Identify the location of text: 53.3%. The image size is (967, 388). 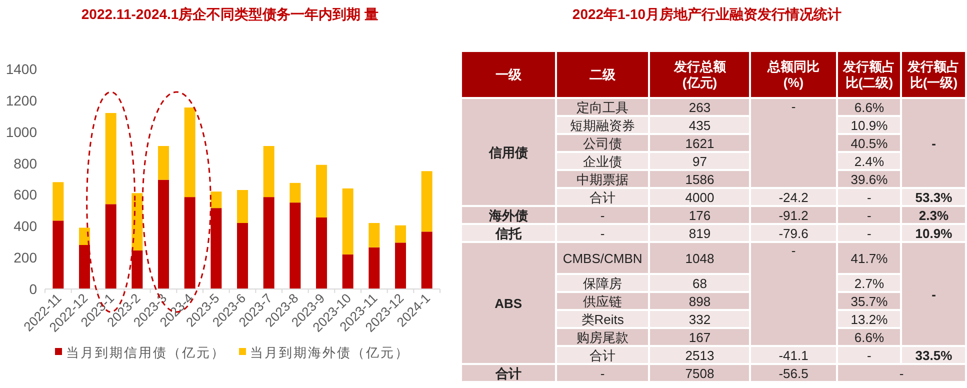
(933, 197).